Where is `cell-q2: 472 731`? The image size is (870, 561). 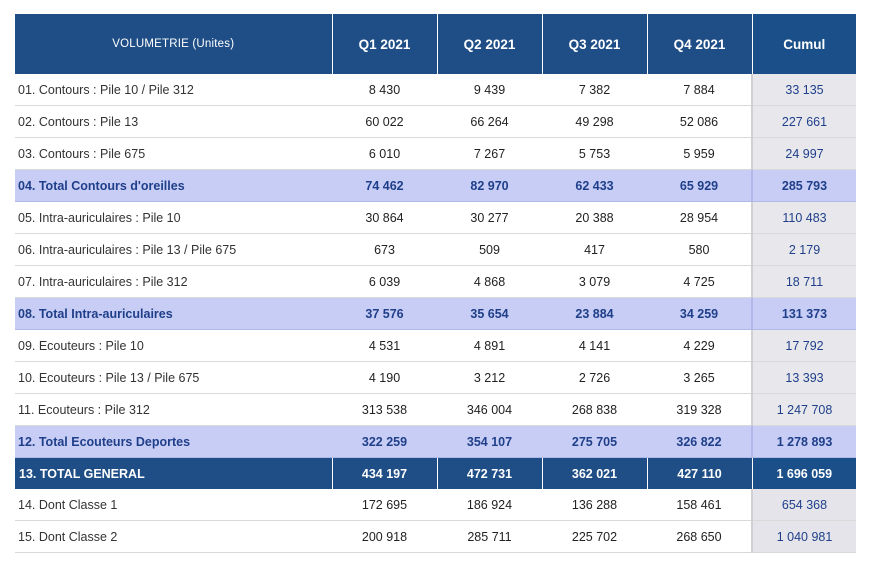 cell-q2: 472 731 is located at coordinates (490, 473).